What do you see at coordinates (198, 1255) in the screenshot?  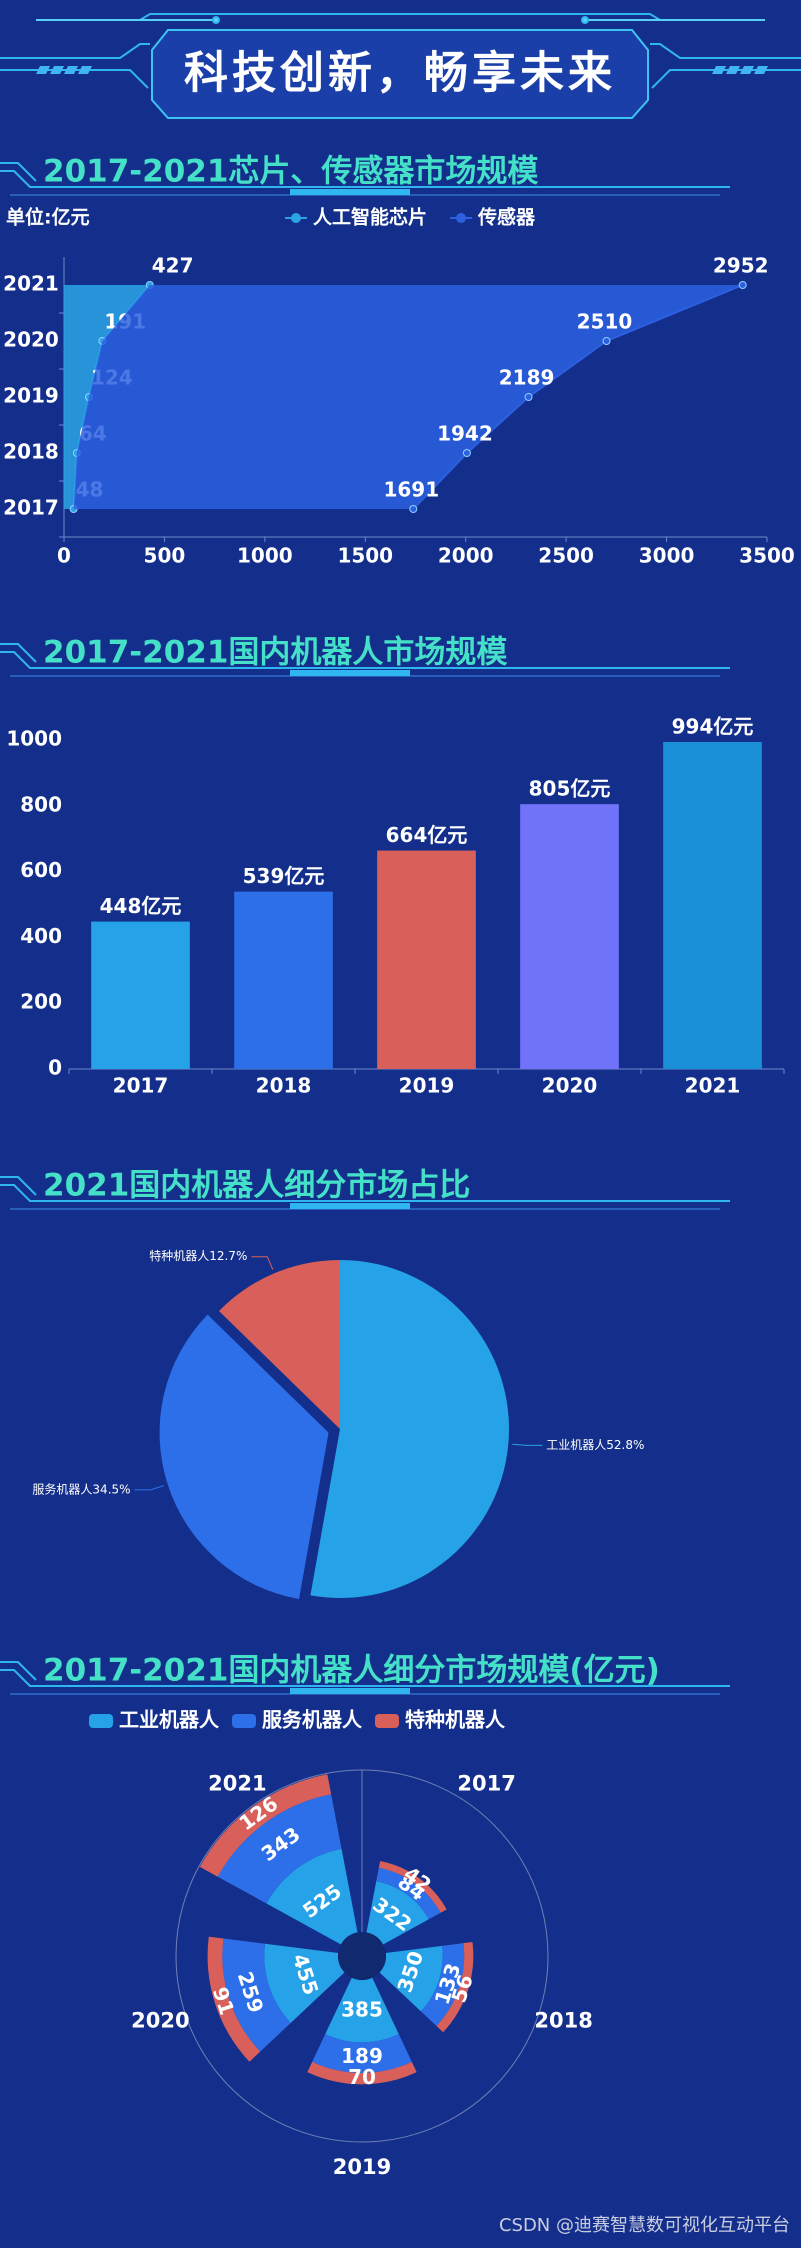 I see `pie-label: 特种机器人12.7%` at bounding box center [198, 1255].